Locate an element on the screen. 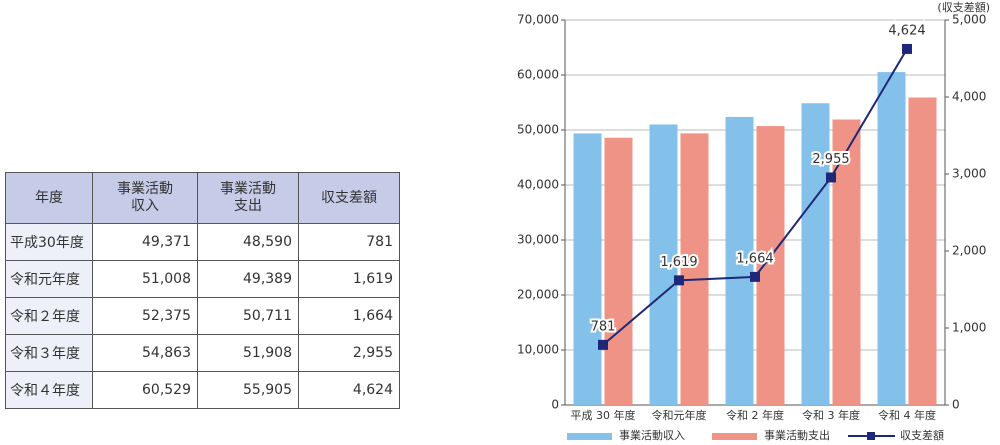  y-tick-label: 70,000 is located at coordinates (538, 20).